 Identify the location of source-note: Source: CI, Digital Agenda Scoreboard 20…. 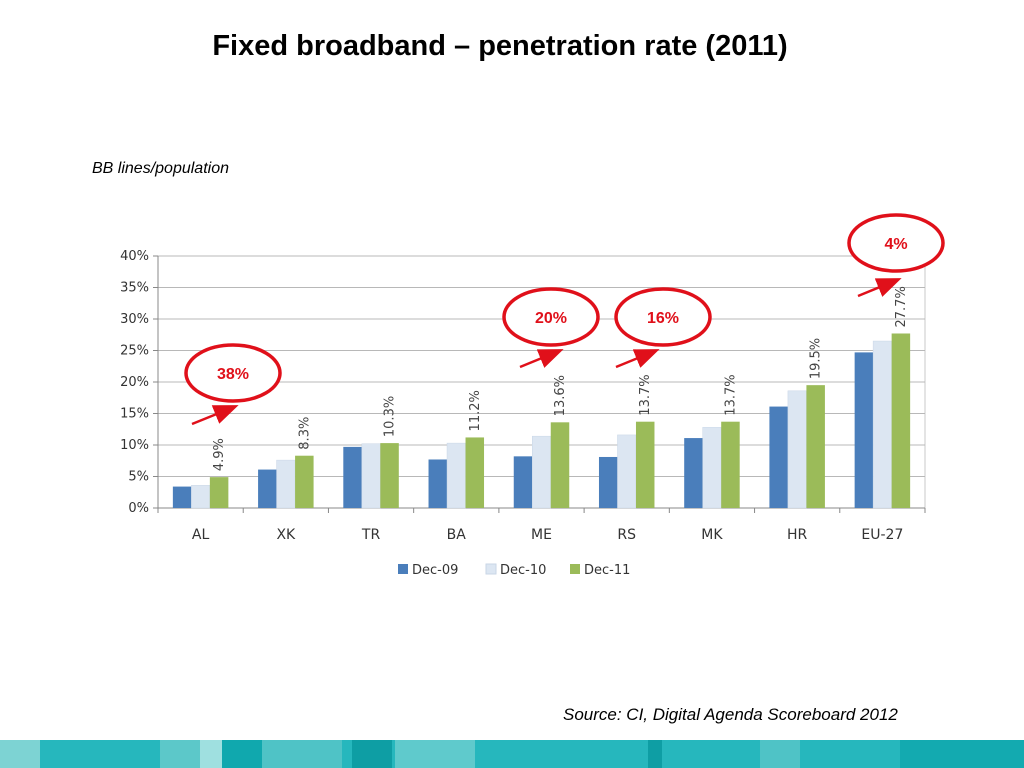
(730, 714).